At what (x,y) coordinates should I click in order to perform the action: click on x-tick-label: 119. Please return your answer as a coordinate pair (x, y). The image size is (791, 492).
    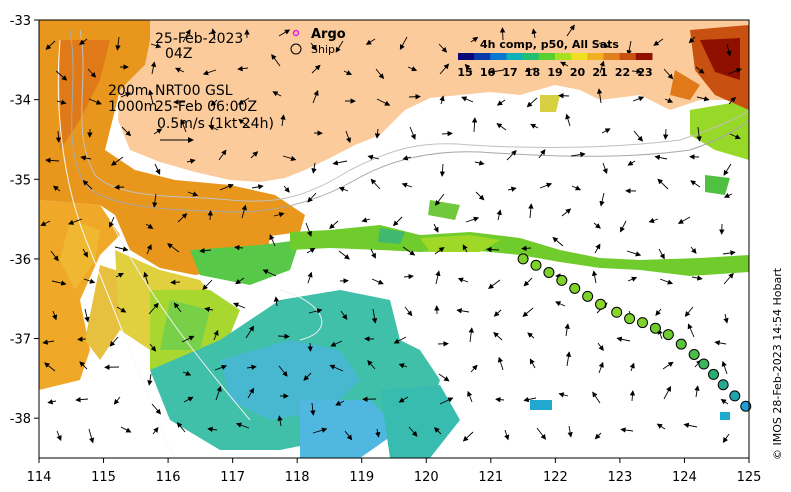
    Looking at the image, I should click on (361, 477).